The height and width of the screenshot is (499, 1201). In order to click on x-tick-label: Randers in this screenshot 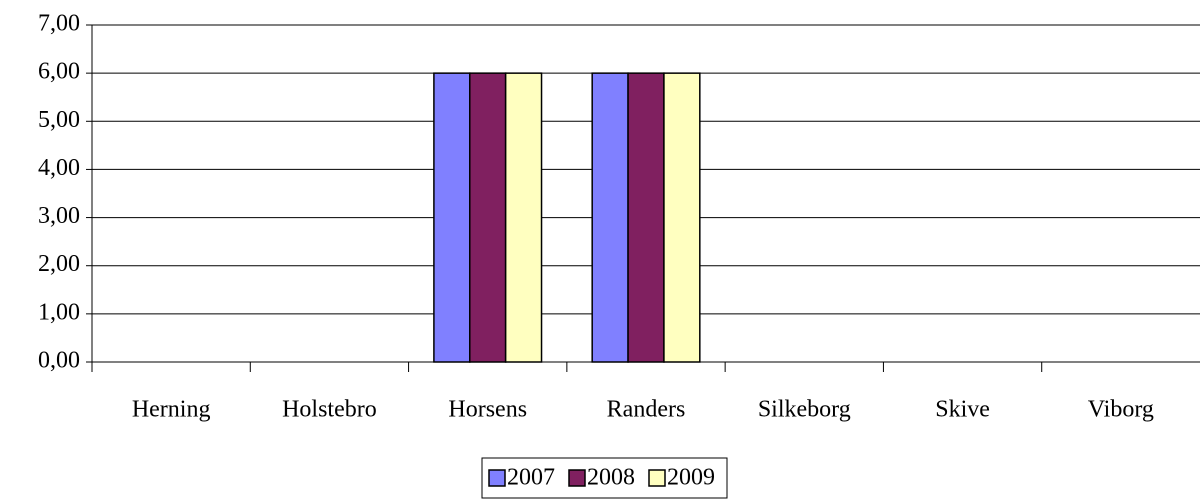, I will do `click(646, 410)`.